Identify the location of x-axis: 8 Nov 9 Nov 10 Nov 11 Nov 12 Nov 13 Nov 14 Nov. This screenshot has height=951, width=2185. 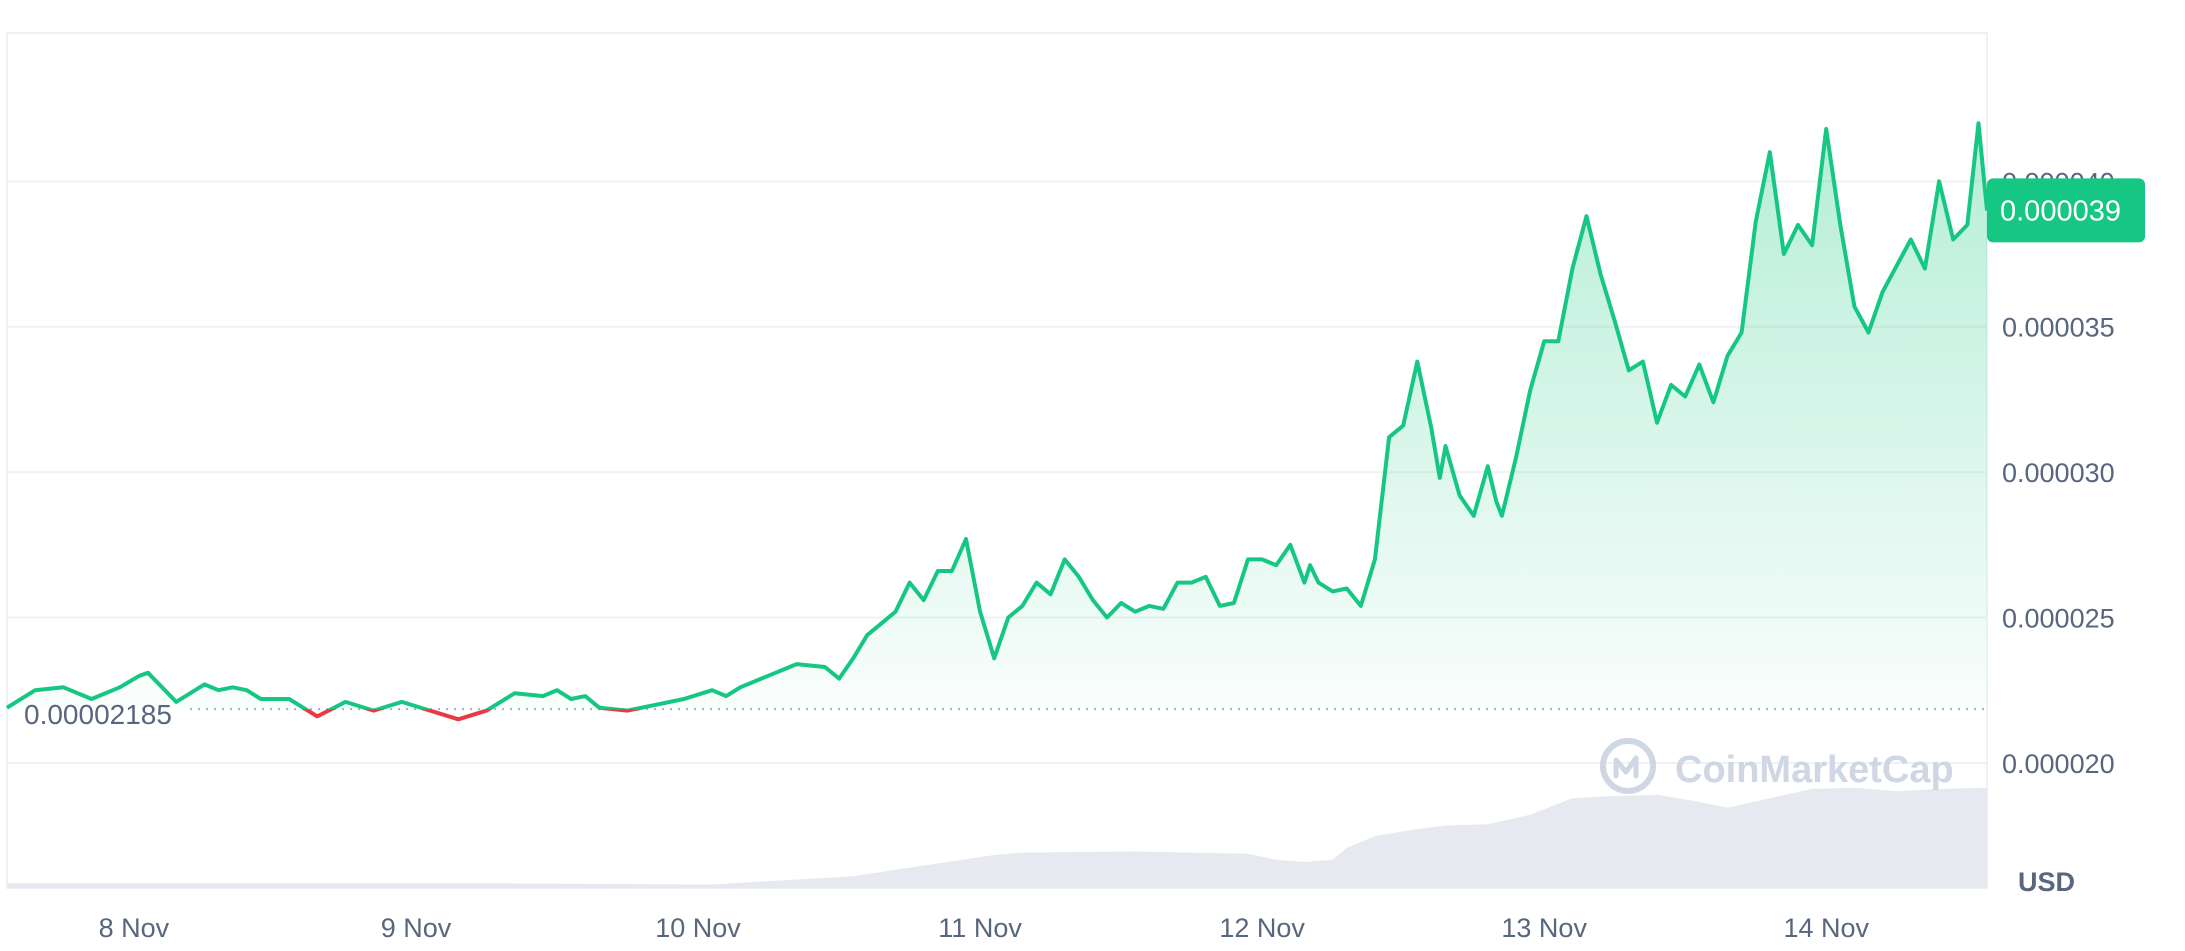
(984, 928).